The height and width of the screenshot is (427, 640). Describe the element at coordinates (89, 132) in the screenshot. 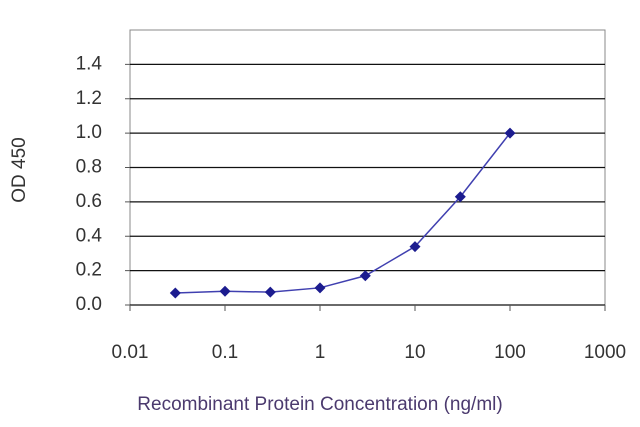

I see `y-tick-label: 1.0` at that location.